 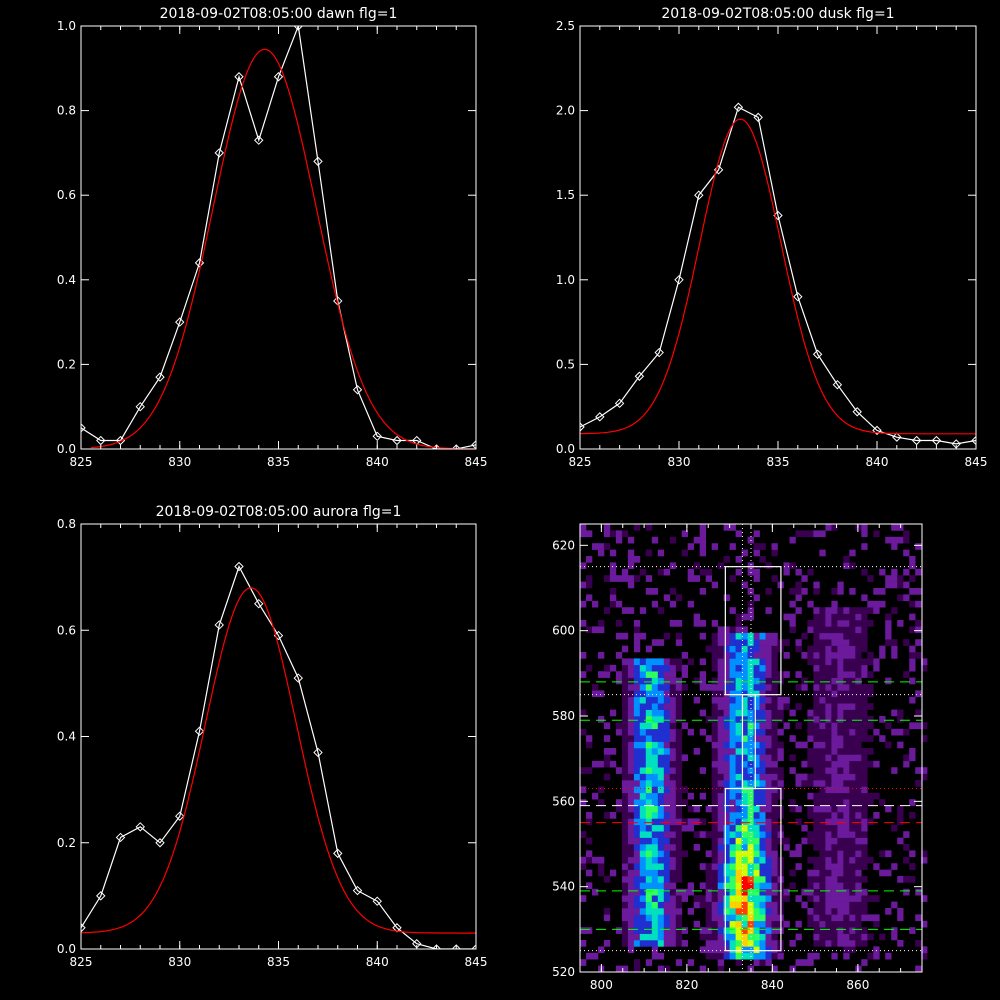 What do you see at coordinates (239, 566) in the screenshot?
I see `data-point` at bounding box center [239, 566].